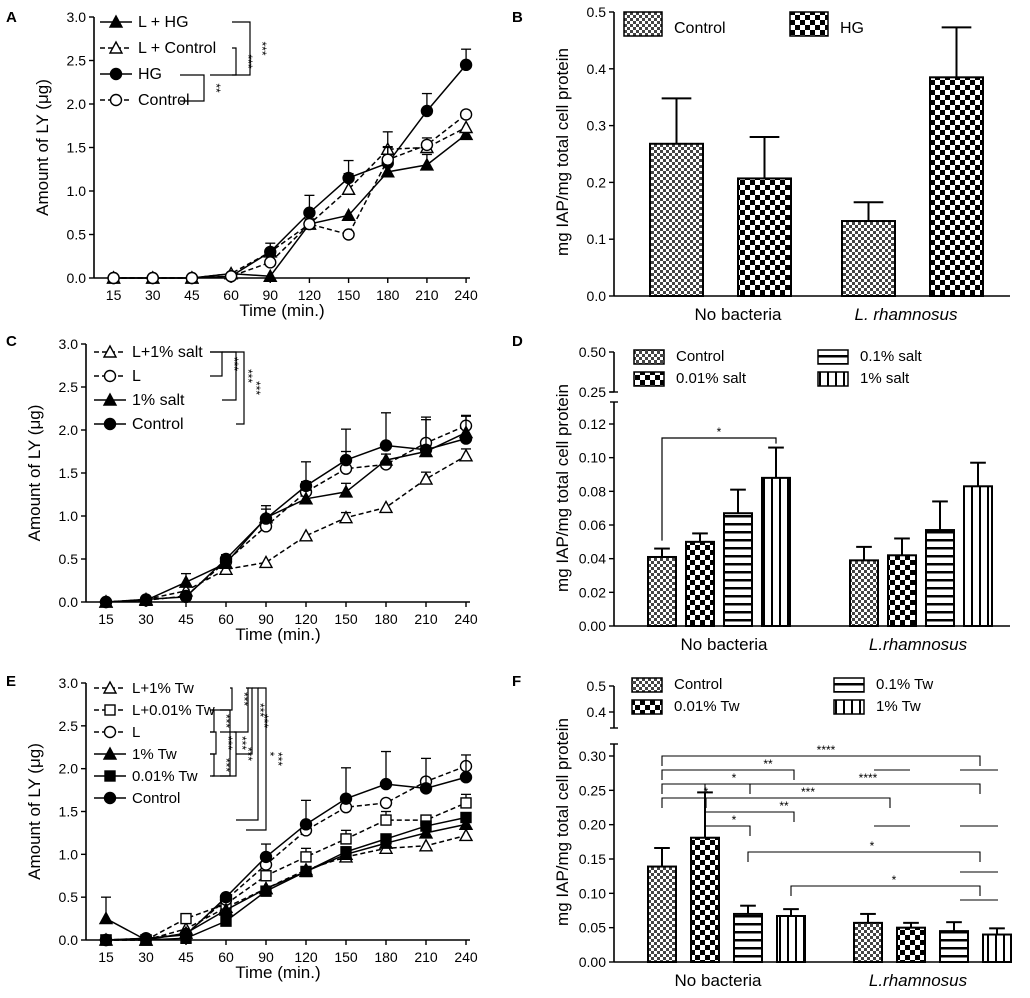 The image size is (1030, 998). Describe the element at coordinates (517, 341) in the screenshot. I see `panel-letter-d: D` at that location.